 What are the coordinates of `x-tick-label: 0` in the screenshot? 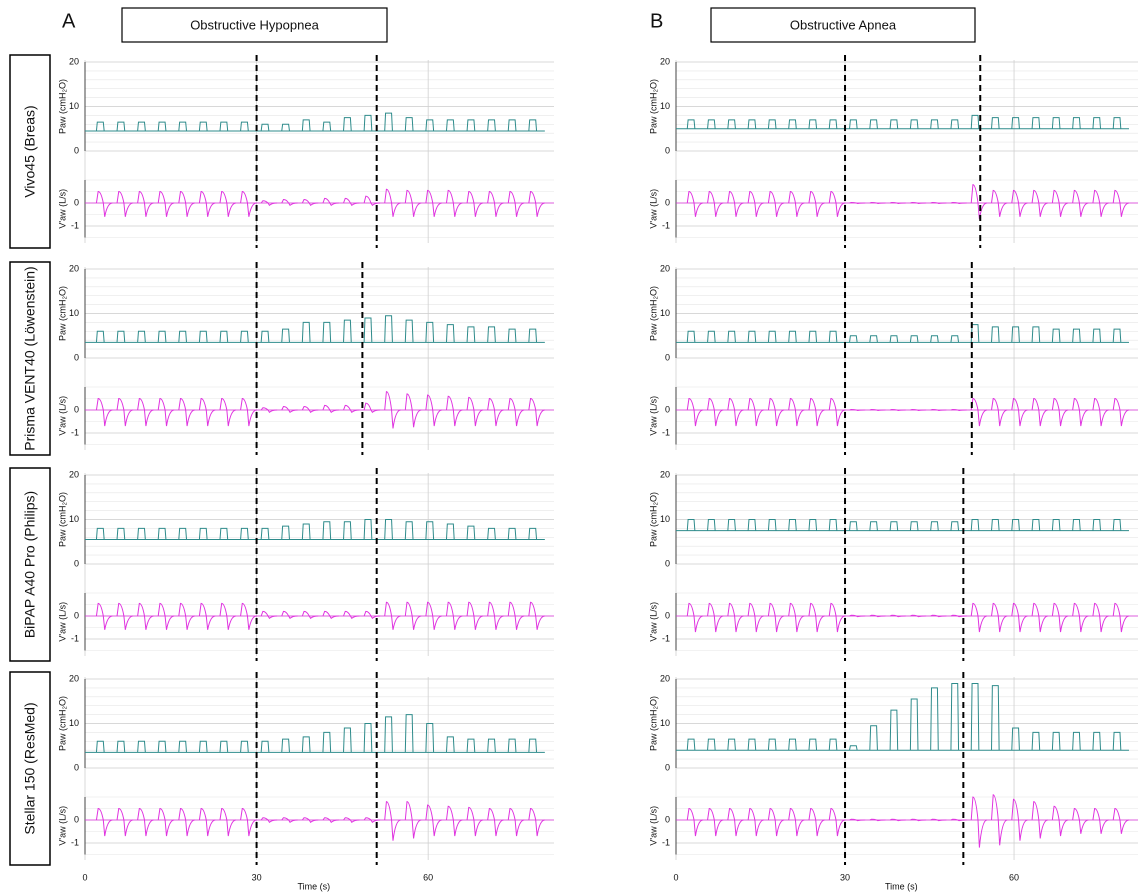 It's located at (675, 877).